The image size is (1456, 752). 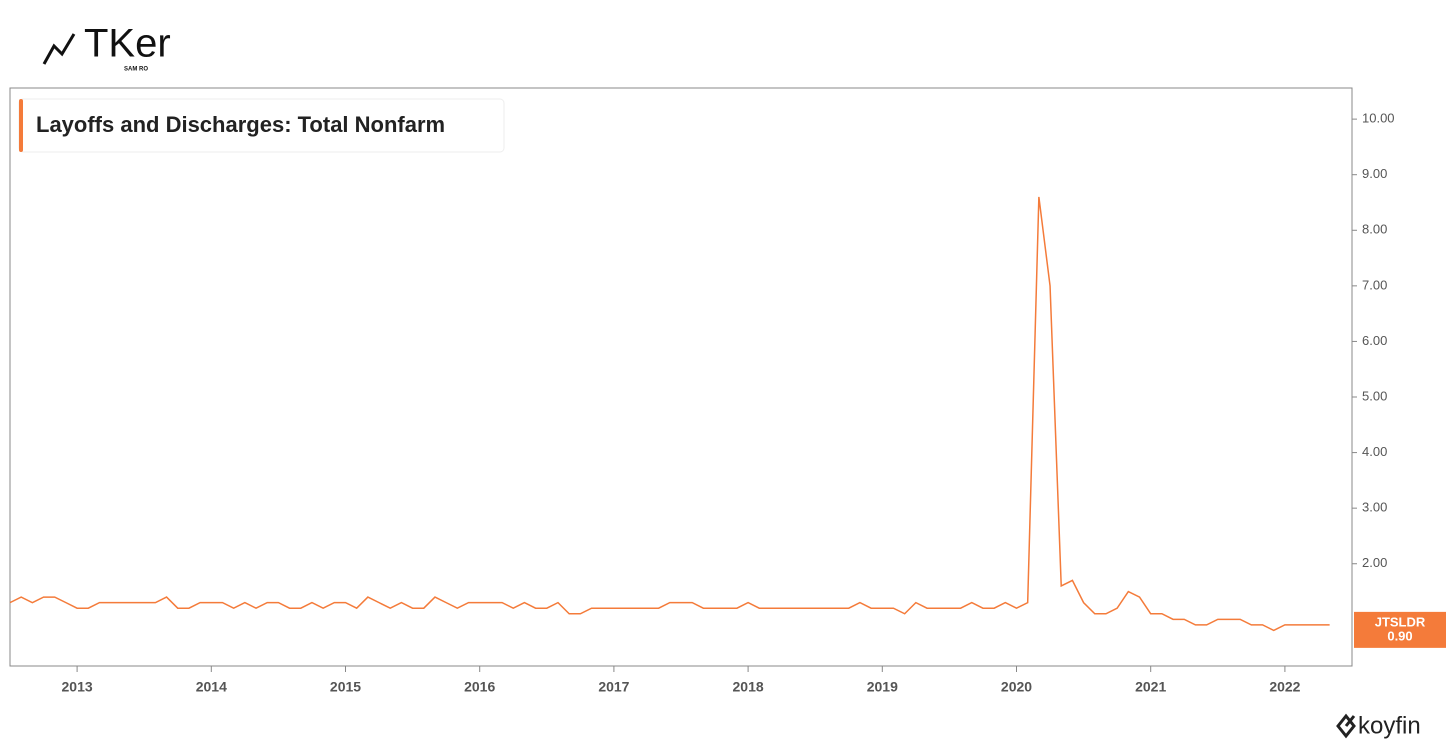 I want to click on y-tick-label: 2.00, so click(x=1374, y=562).